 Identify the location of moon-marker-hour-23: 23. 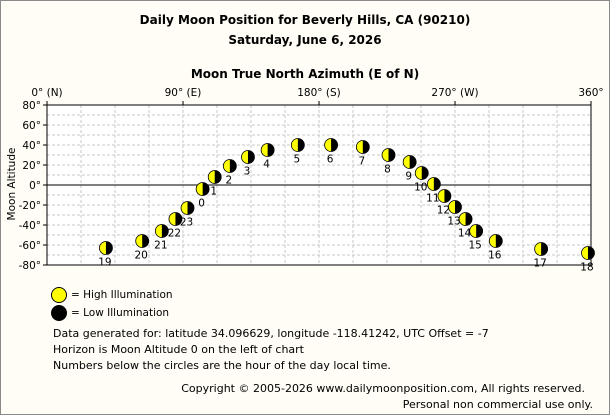
(187, 215).